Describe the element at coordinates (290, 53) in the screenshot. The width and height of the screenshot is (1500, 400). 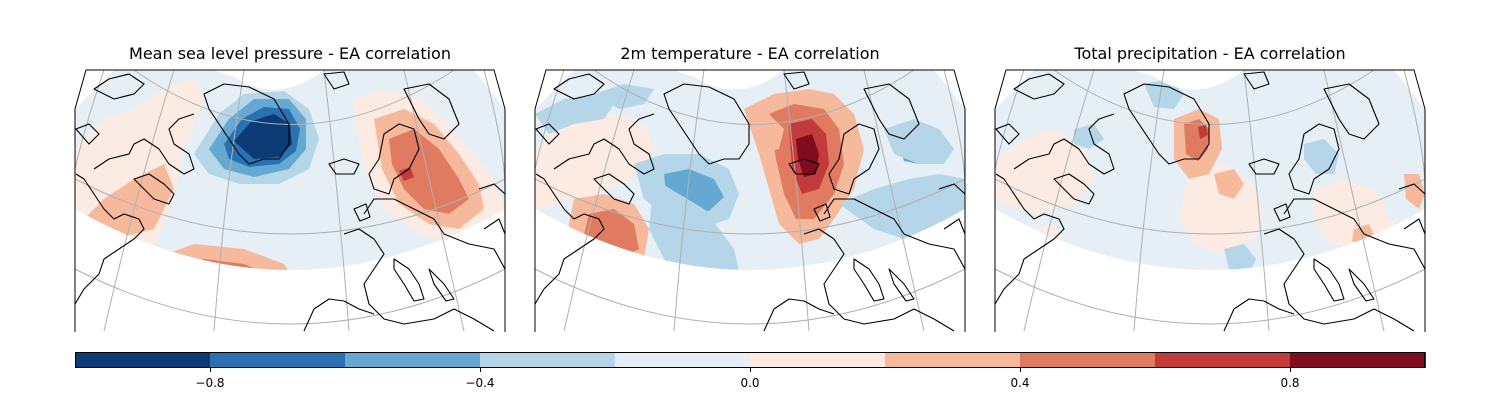
I see `panel-title-msl: Mean sea level pressure - EA correlation` at that location.